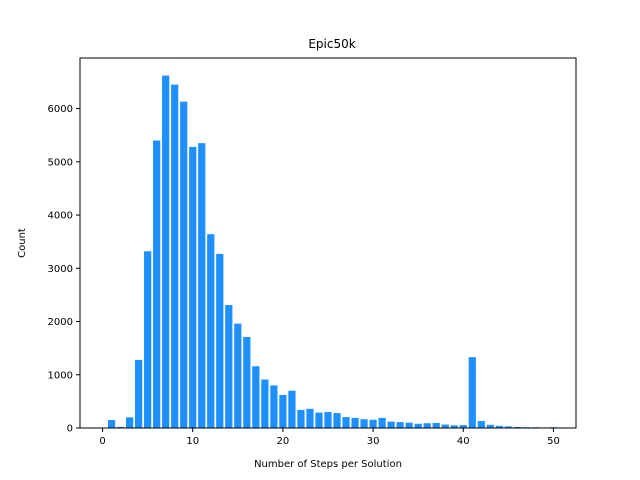 The width and height of the screenshot is (640, 480). I want to click on x-tick-label: 0, so click(102, 441).